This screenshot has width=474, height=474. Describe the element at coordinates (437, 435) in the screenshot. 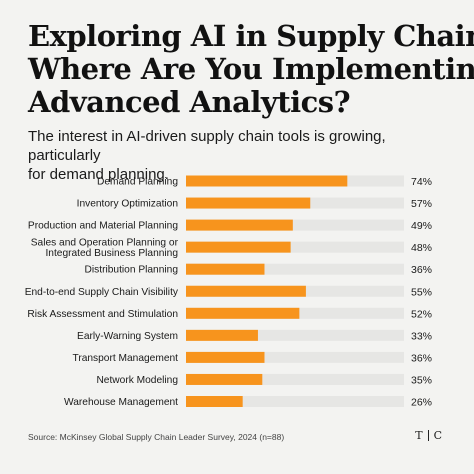

I see `logo-letter-c: C` at that location.